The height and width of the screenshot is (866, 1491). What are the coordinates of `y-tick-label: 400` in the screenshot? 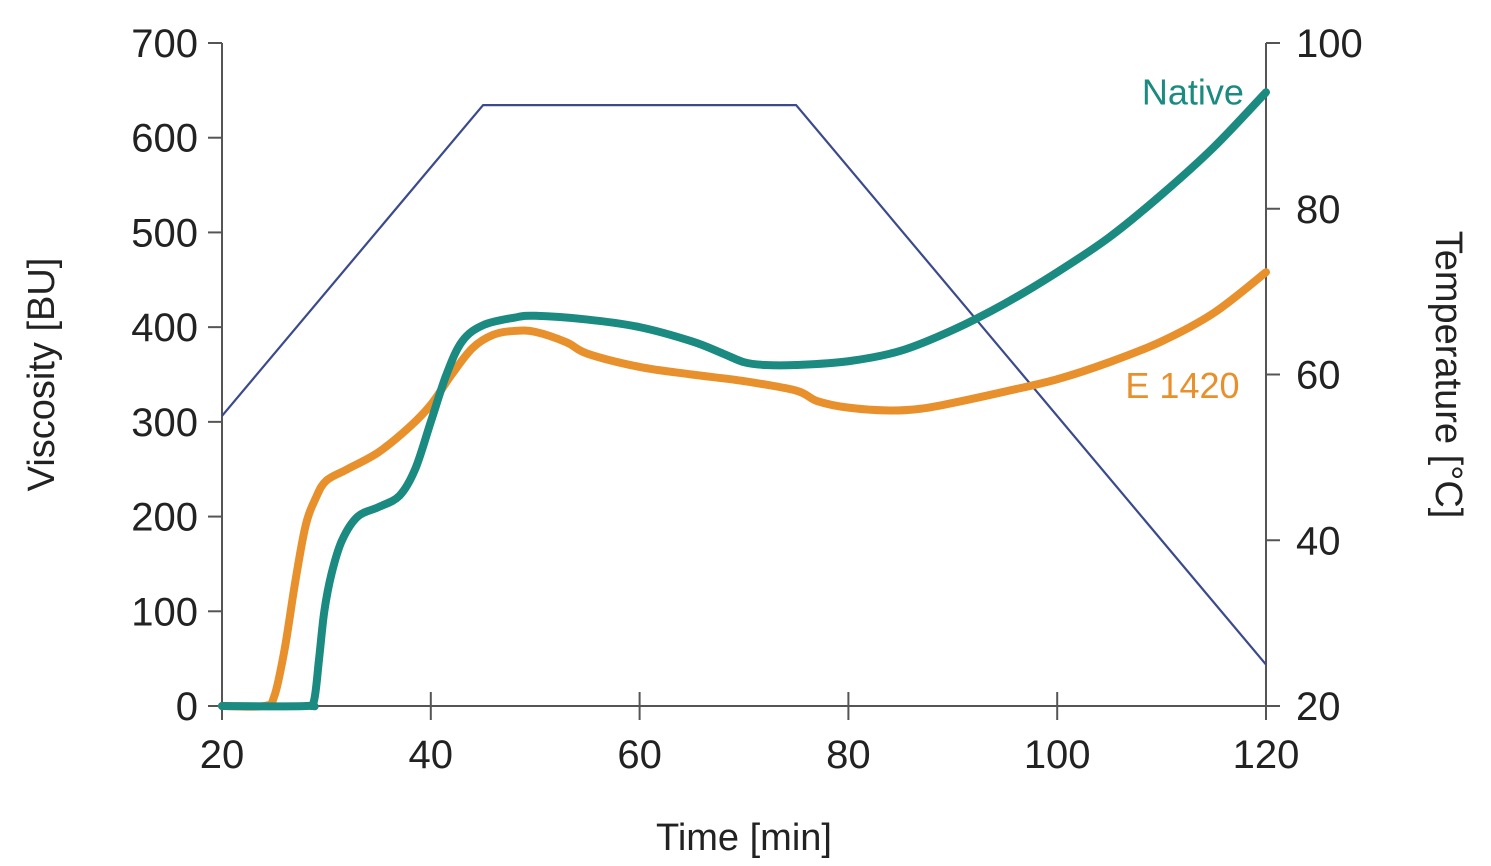 It's located at (164, 328).